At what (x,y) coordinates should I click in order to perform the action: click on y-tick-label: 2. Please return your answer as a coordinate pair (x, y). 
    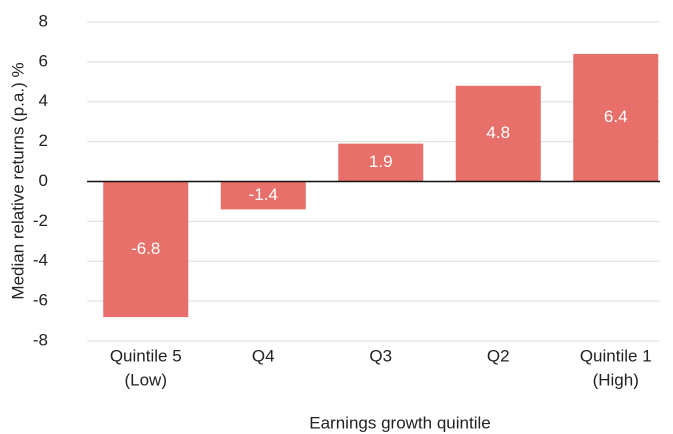
    Looking at the image, I should click on (43, 140).